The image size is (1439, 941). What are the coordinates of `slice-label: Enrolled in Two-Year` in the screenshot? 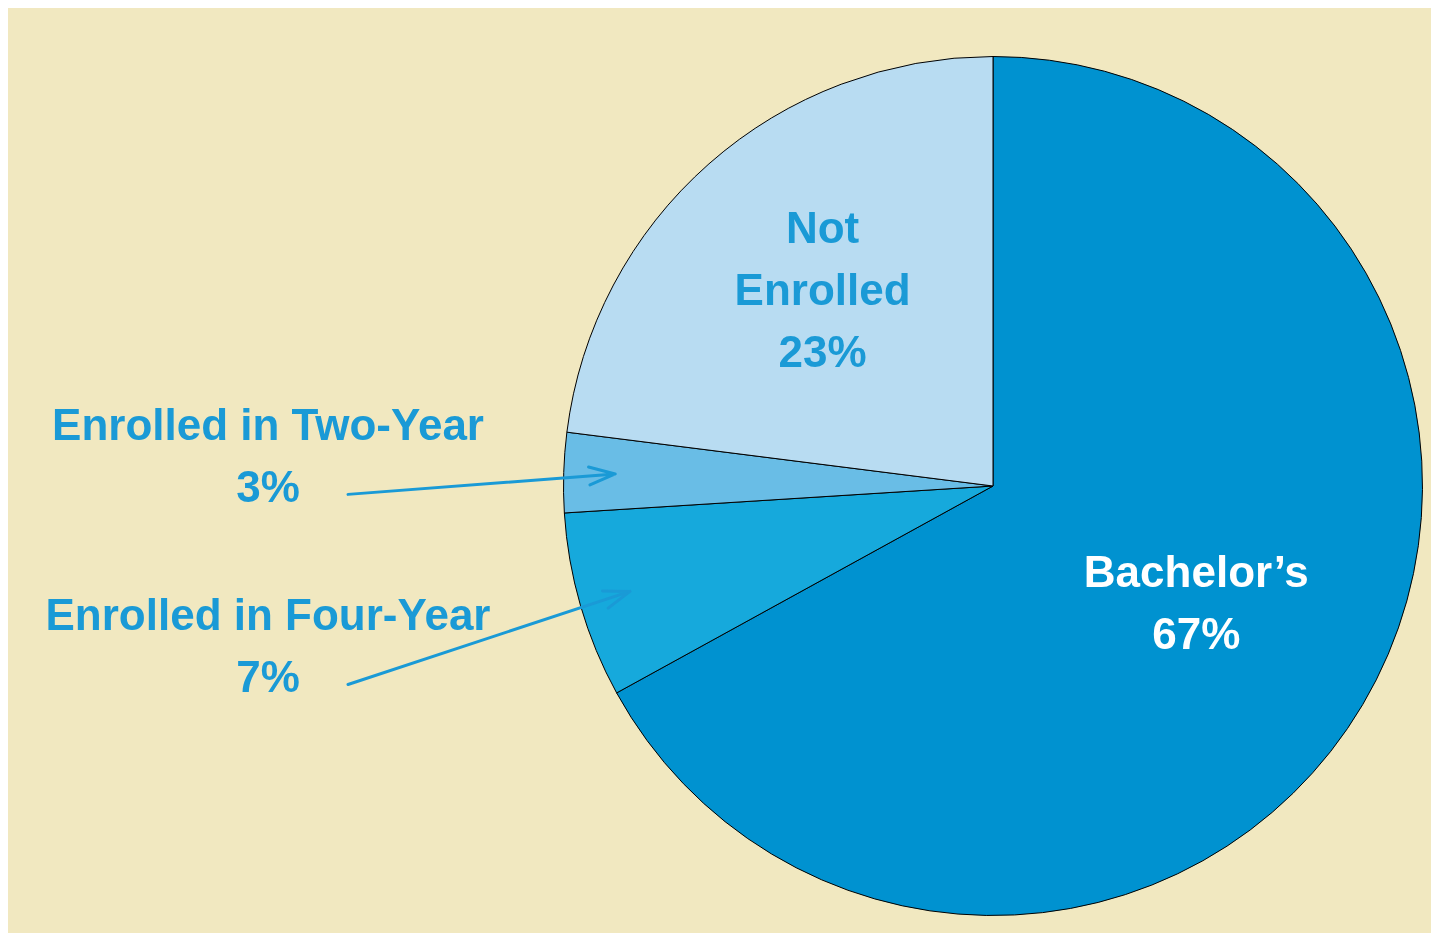 It's located at (268, 424).